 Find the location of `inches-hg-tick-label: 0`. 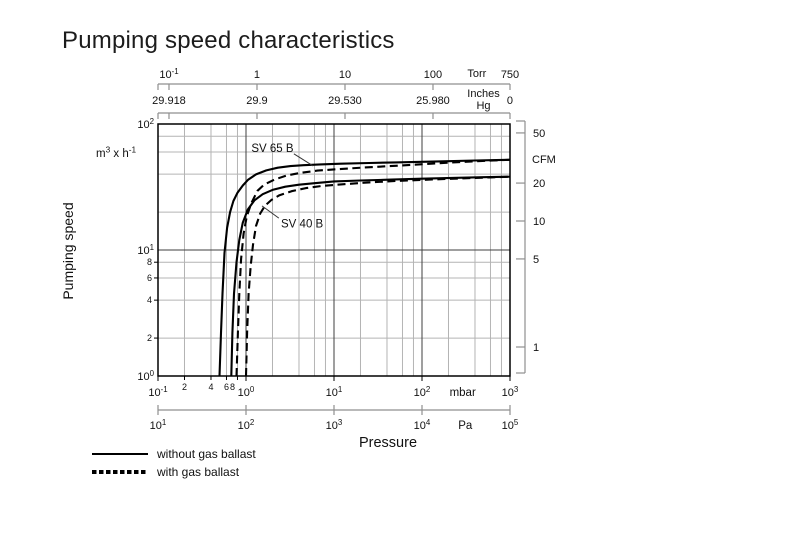

inches-hg-tick-label: 0 is located at coordinates (510, 101).